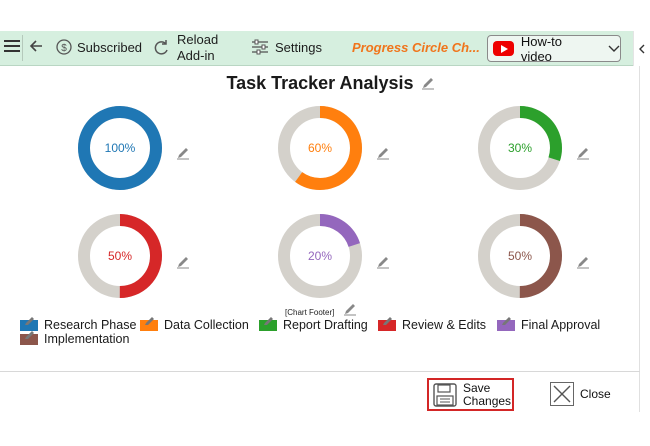 This screenshot has height=446, width=650. I want to click on edit-title-pencil-icon, so click(428, 85).